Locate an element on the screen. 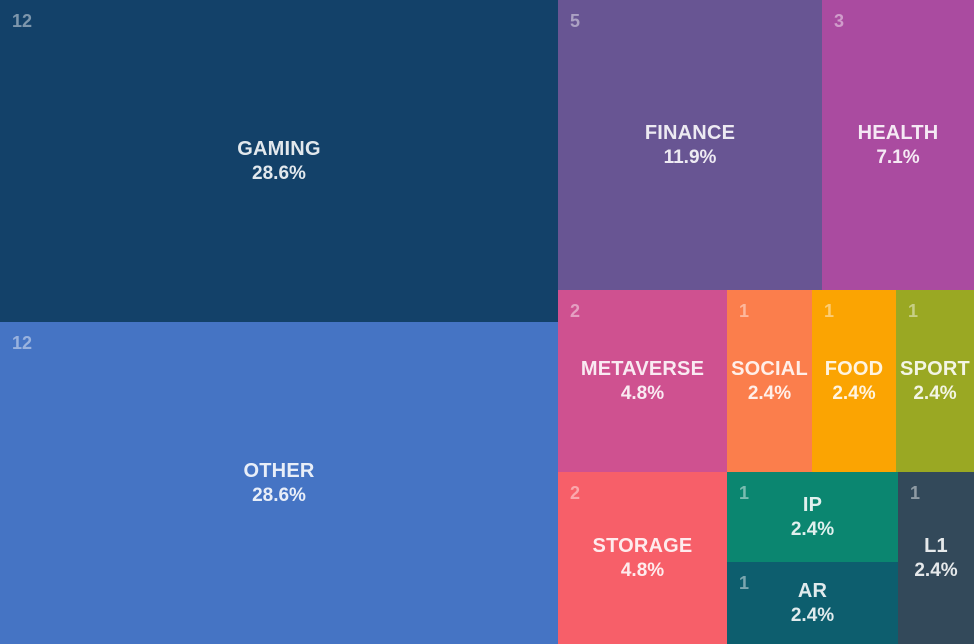 The image size is (974, 644). tile-label: SOCIAL 2.4% is located at coordinates (769, 381).